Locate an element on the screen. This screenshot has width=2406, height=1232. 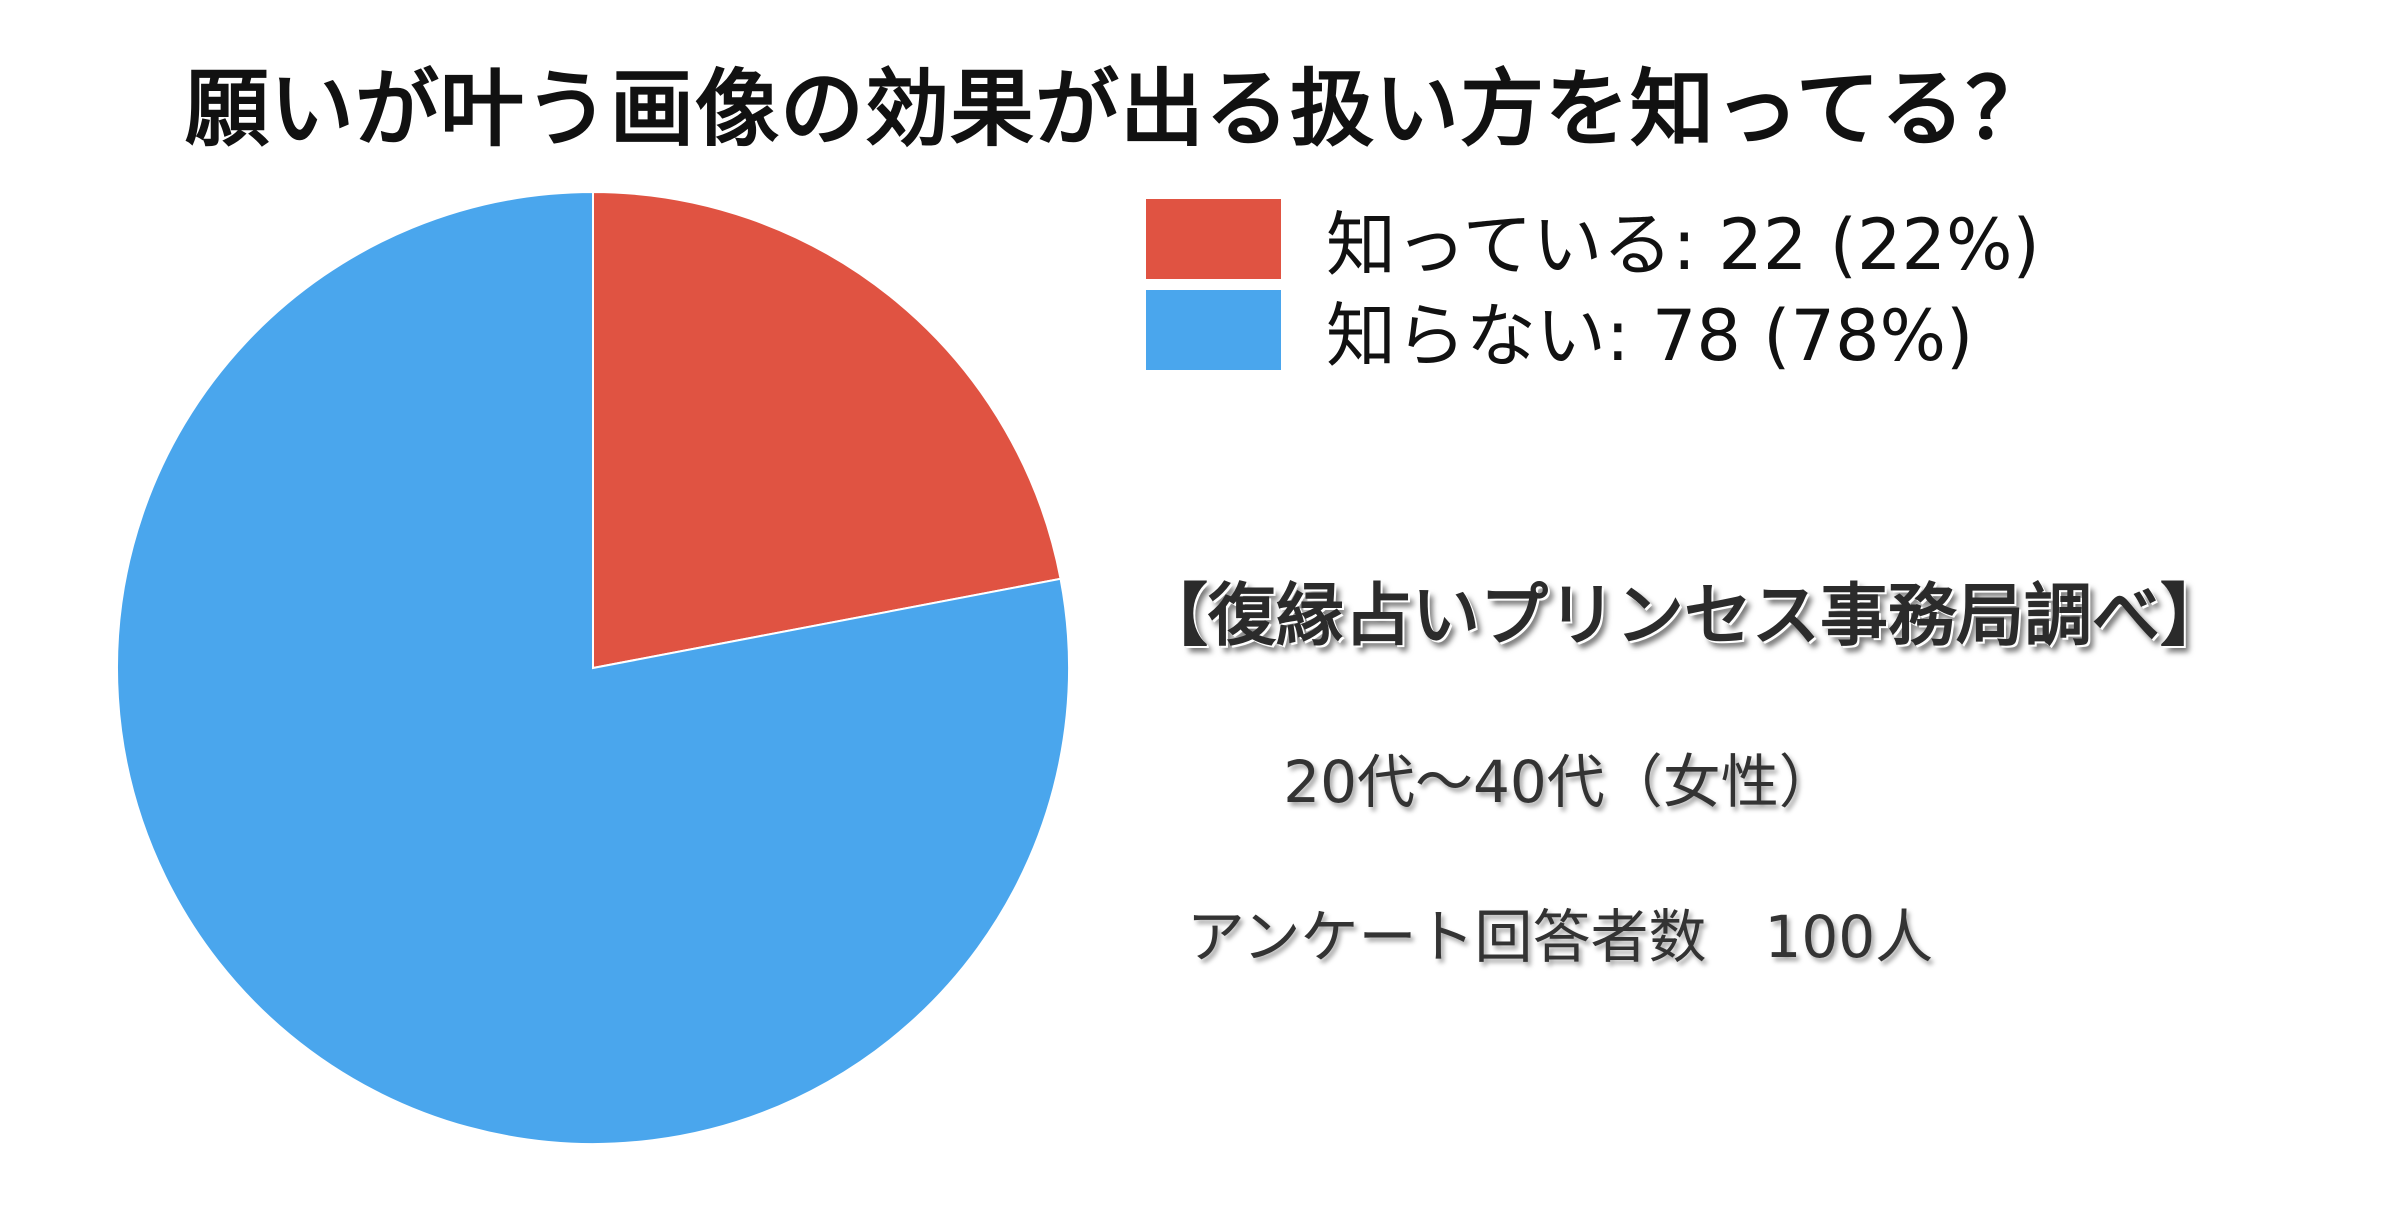
legend-item-unknown: 知らない: 78 (78%) is located at coordinates (1559, 331).